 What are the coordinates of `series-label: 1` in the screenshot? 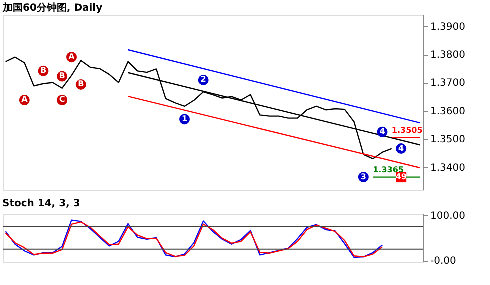 It's located at (185, 119).